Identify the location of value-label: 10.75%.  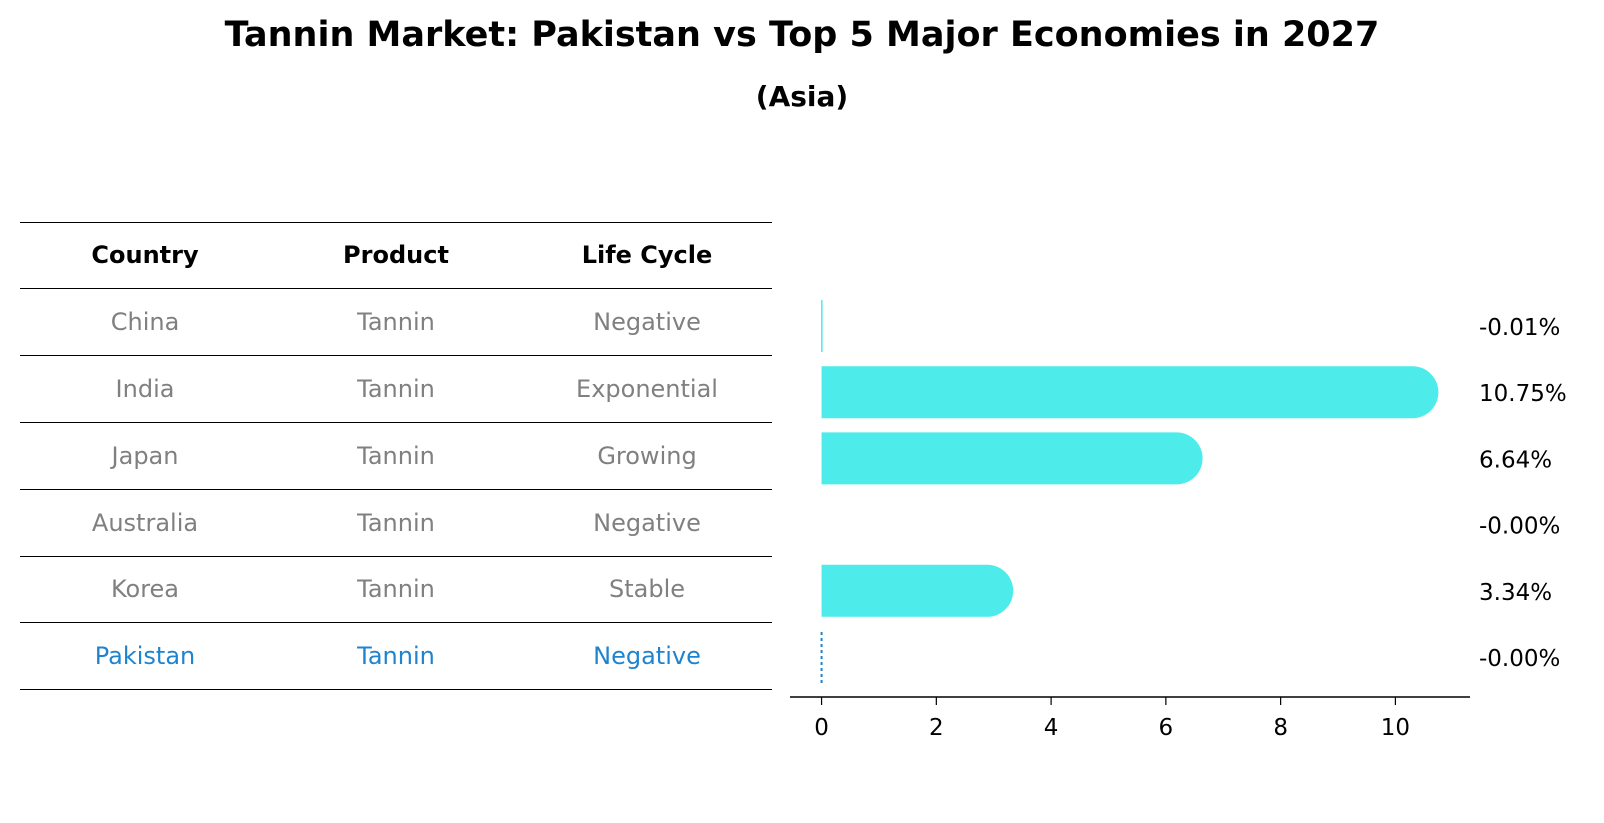
(1523, 394).